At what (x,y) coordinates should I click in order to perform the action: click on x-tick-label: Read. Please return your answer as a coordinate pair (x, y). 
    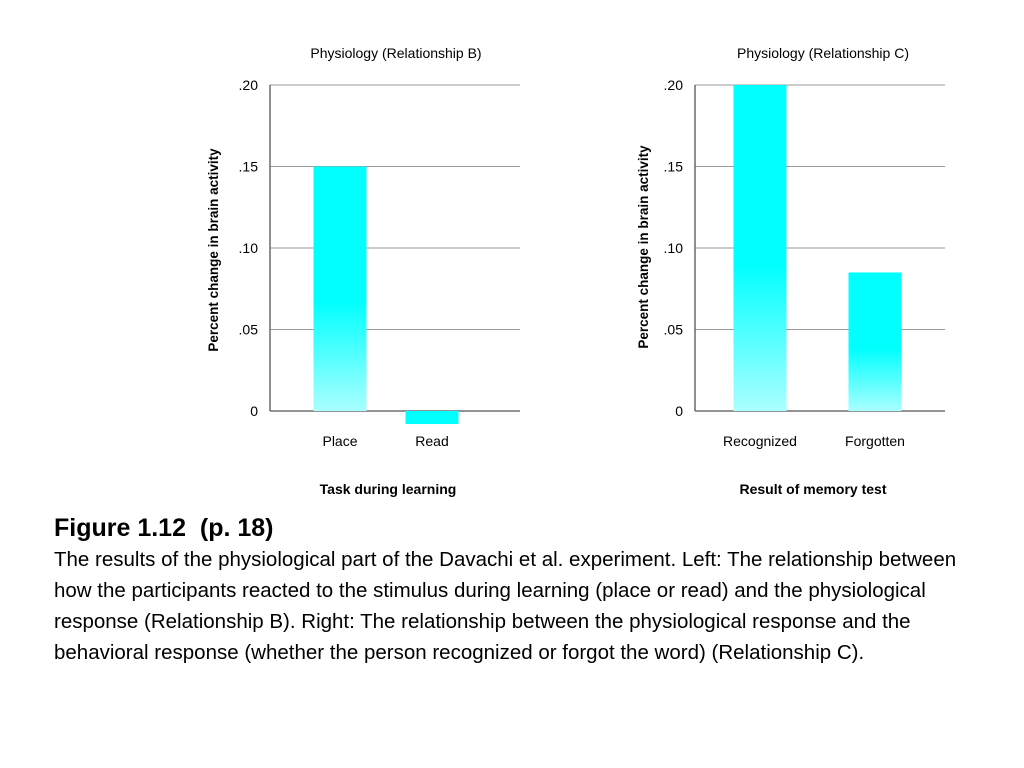
    Looking at the image, I should click on (431, 441).